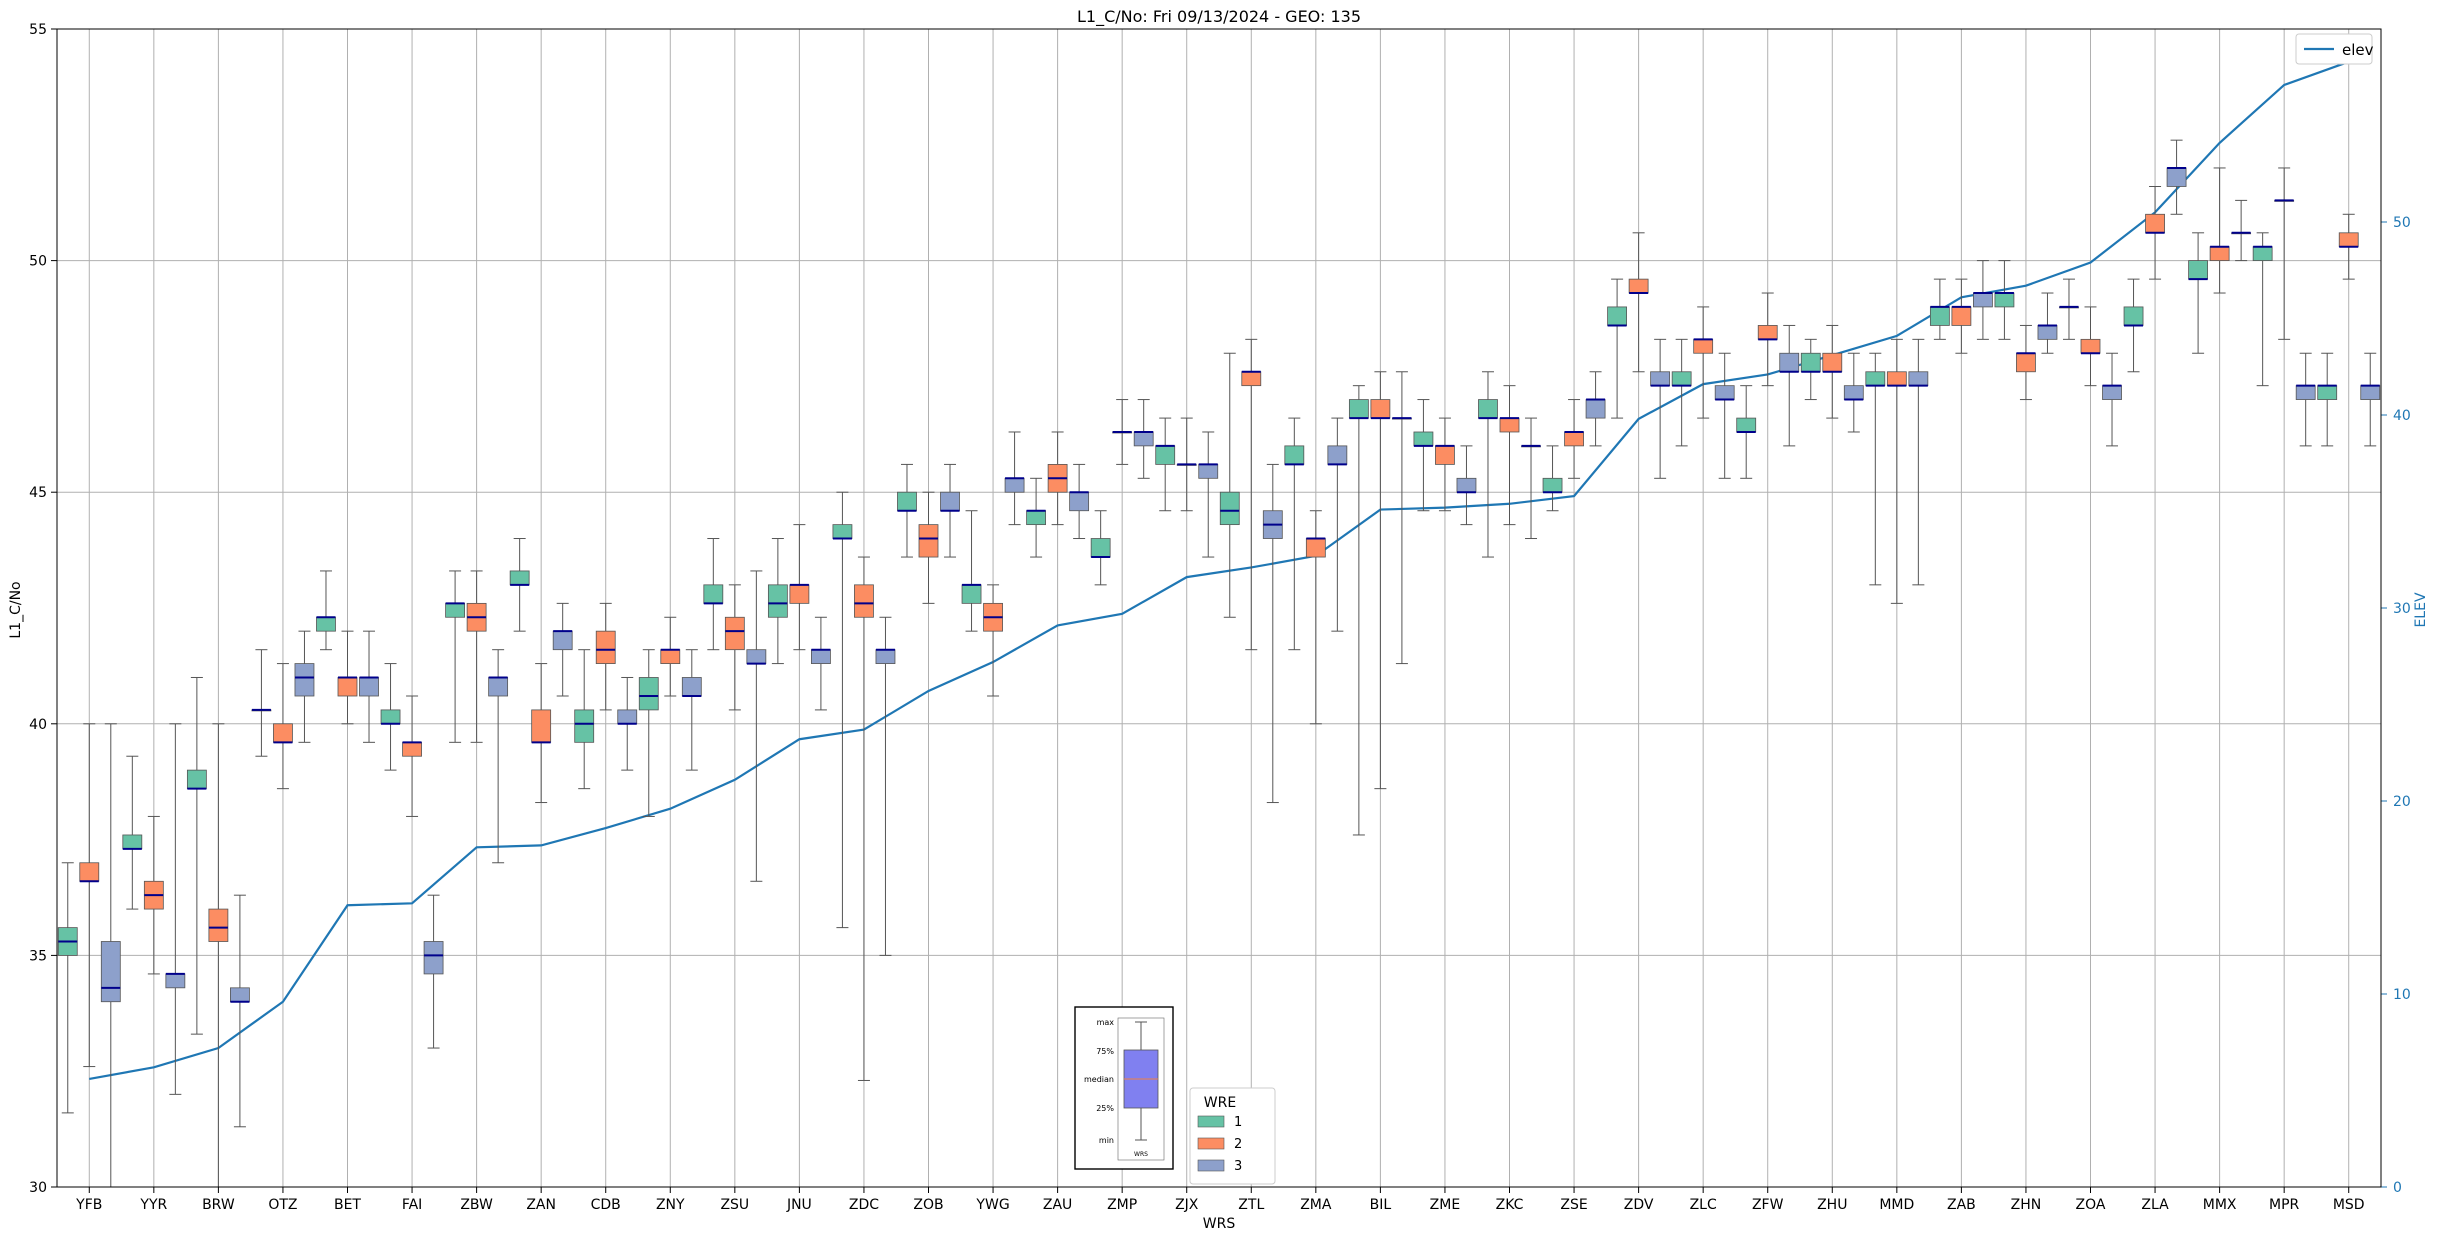 The height and width of the screenshot is (1238, 2439). Describe the element at coordinates (1229, 485) in the screenshot. I see `box-ZTL-wre1` at that location.